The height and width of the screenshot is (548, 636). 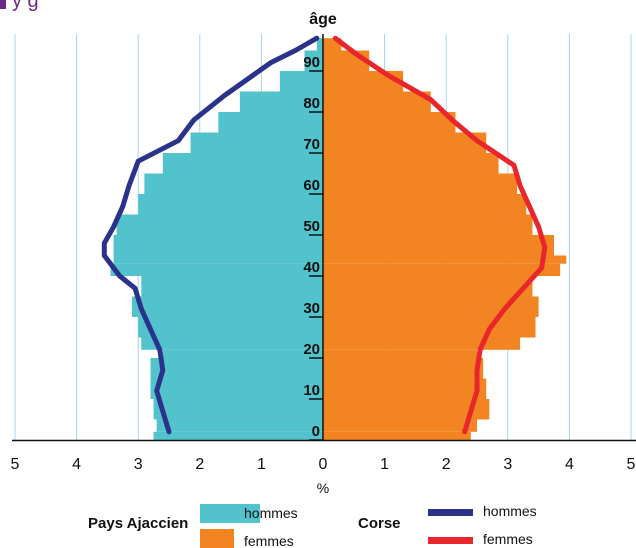 I want to click on x-tick-label-0: 0, so click(x=323, y=464).